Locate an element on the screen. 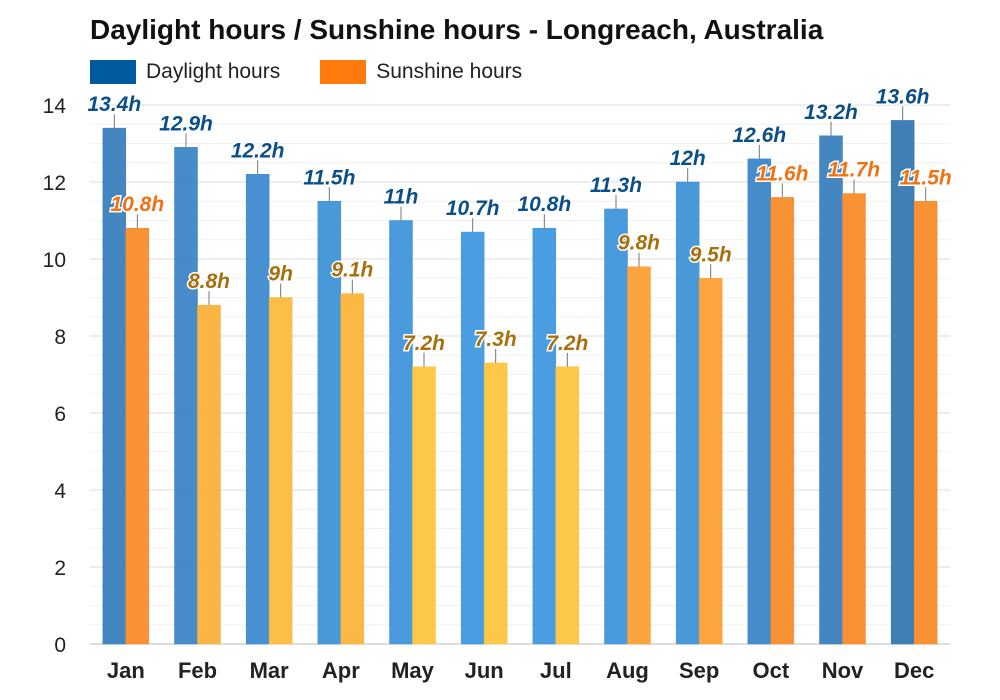  x-tick-label: Apr is located at coordinates (341, 670).